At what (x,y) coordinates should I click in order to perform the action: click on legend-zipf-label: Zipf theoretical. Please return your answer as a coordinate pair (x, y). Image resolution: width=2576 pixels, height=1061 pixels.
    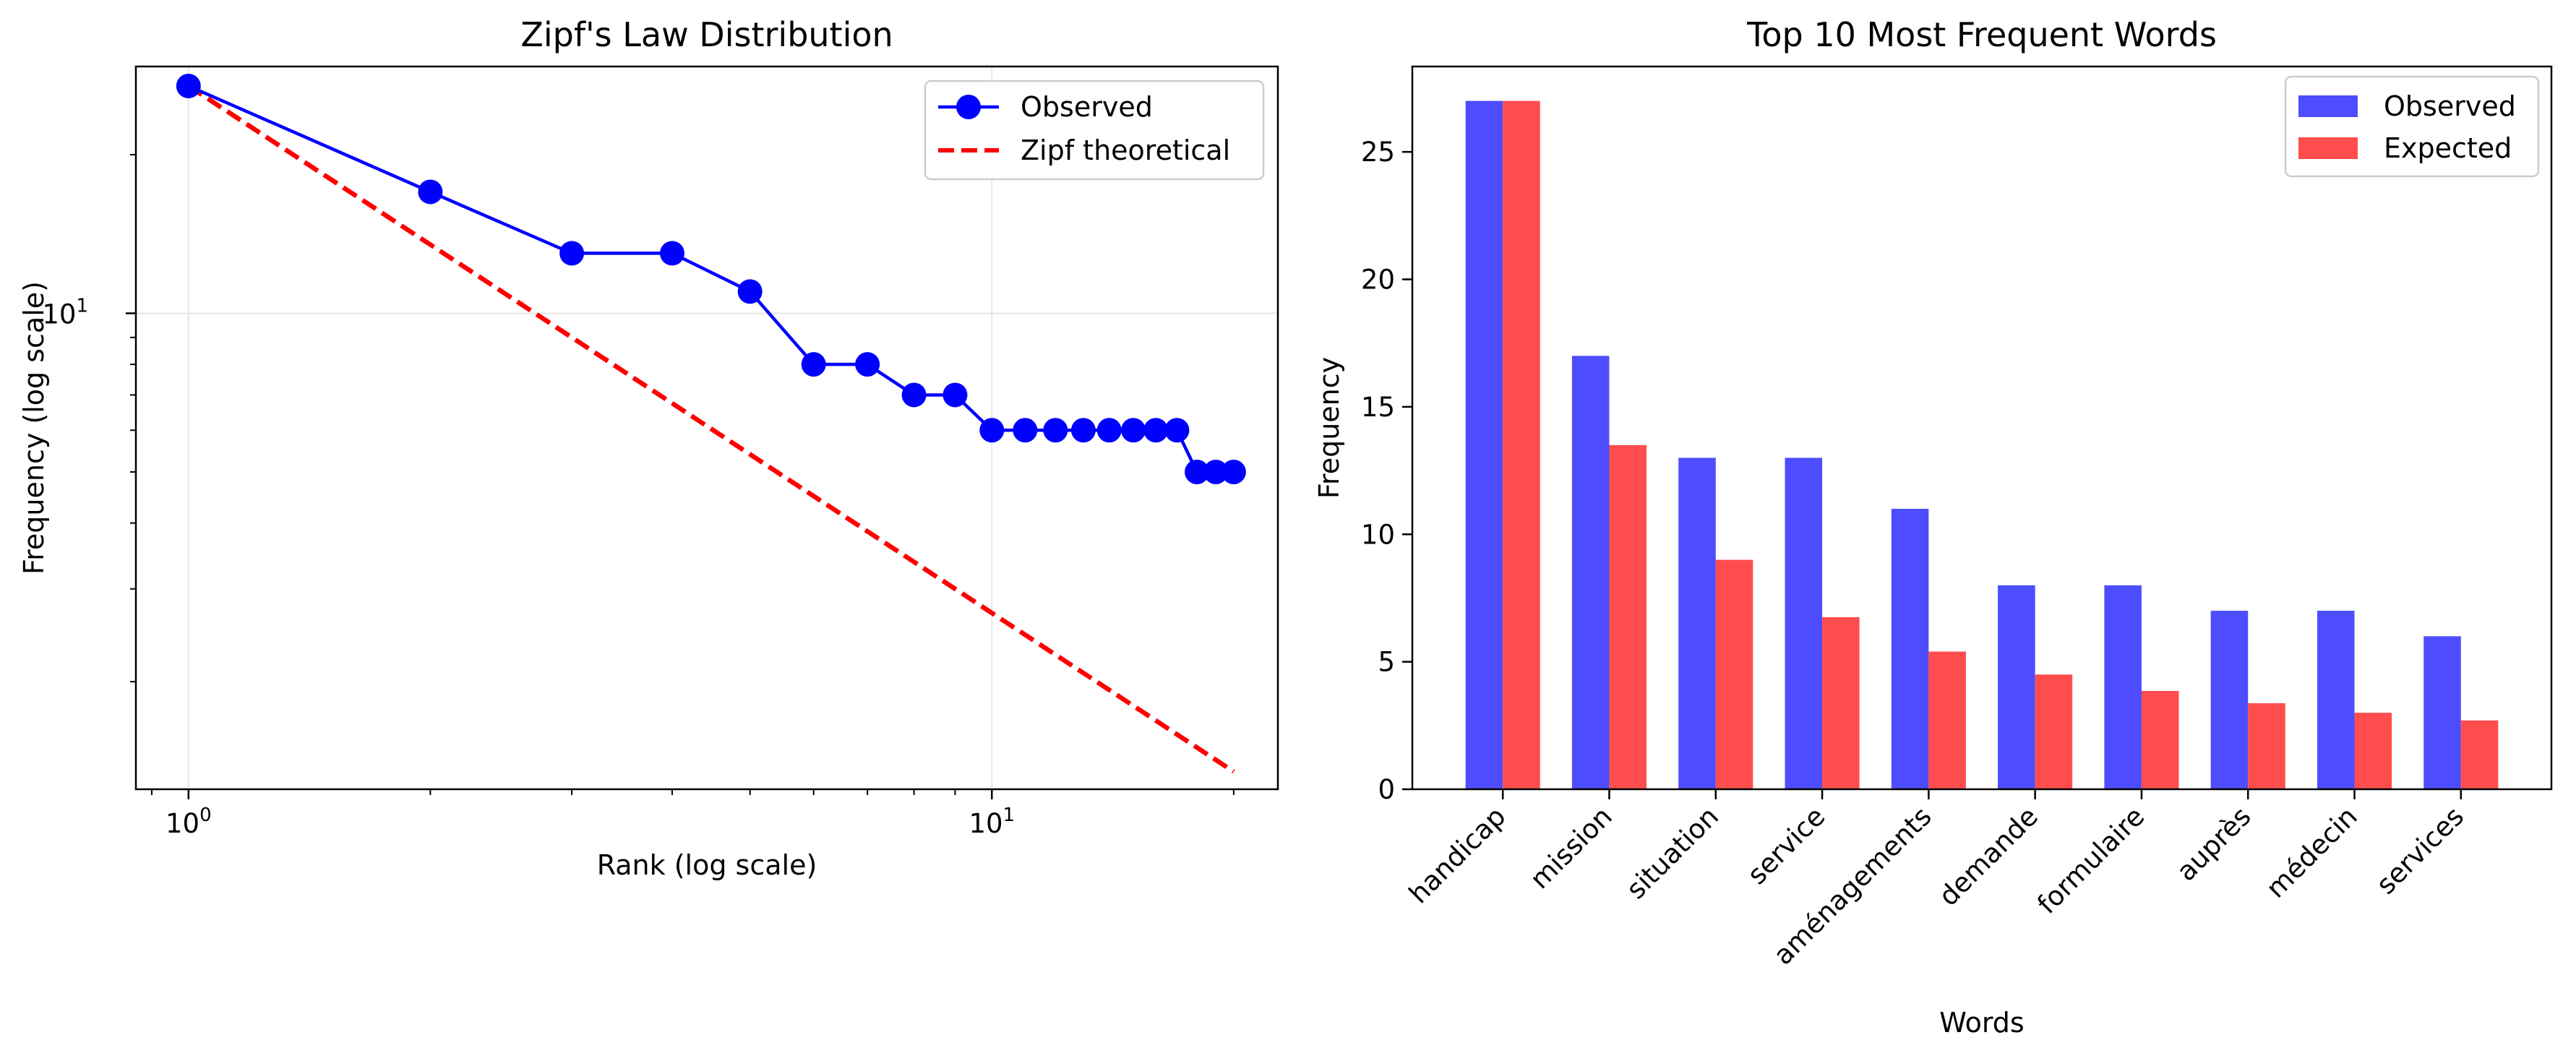
    Looking at the image, I should click on (1126, 150).